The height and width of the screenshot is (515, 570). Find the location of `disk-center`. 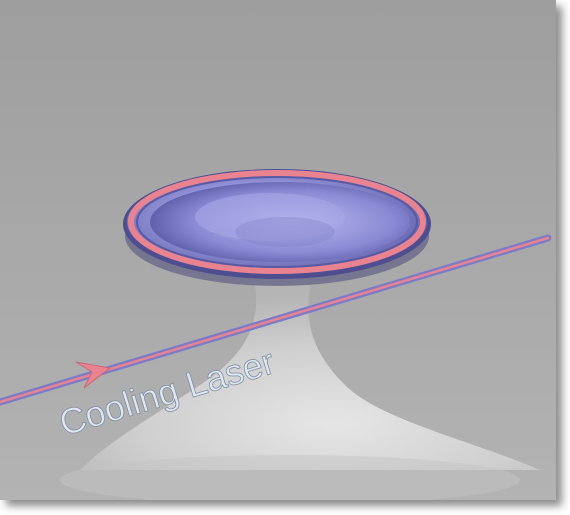

disk-center is located at coordinates (285, 232).